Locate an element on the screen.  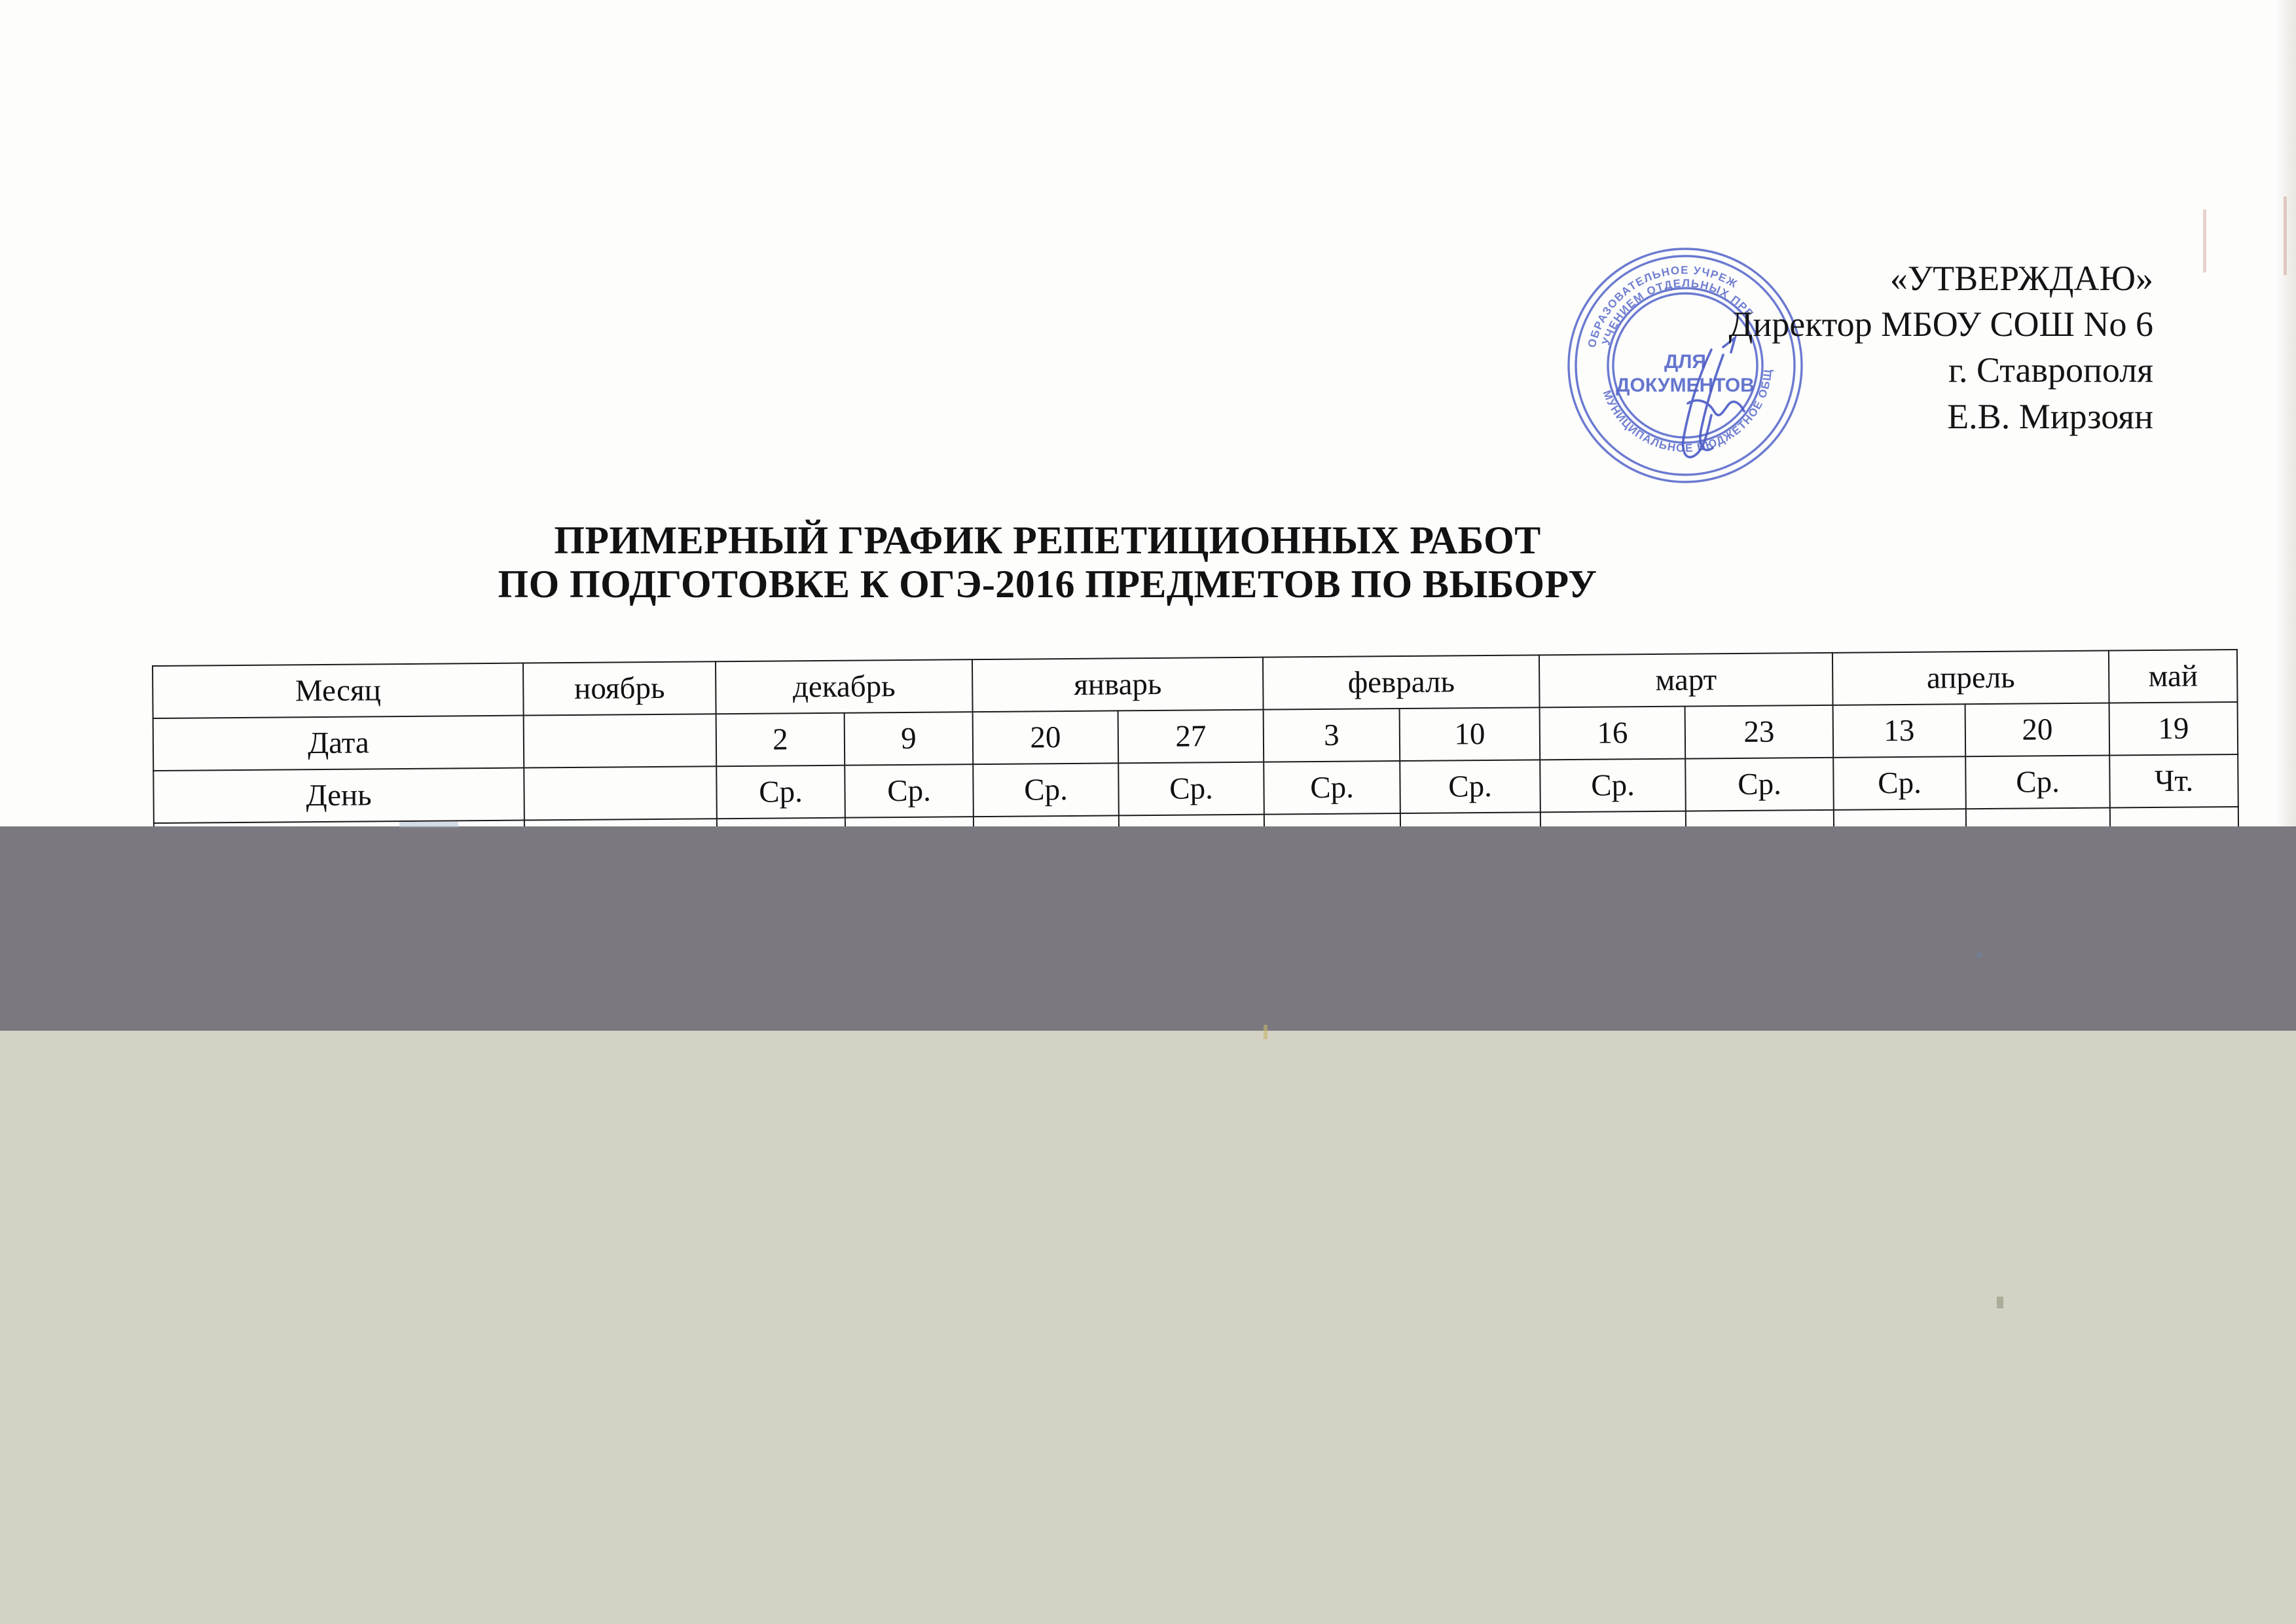
subject-label-line: Иностранный is located at coordinates (342, 1258).